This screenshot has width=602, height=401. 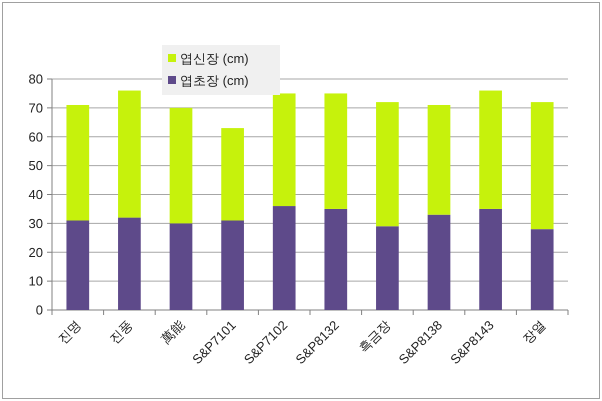 I want to click on y-tick-label: 10, so click(x=35, y=281).